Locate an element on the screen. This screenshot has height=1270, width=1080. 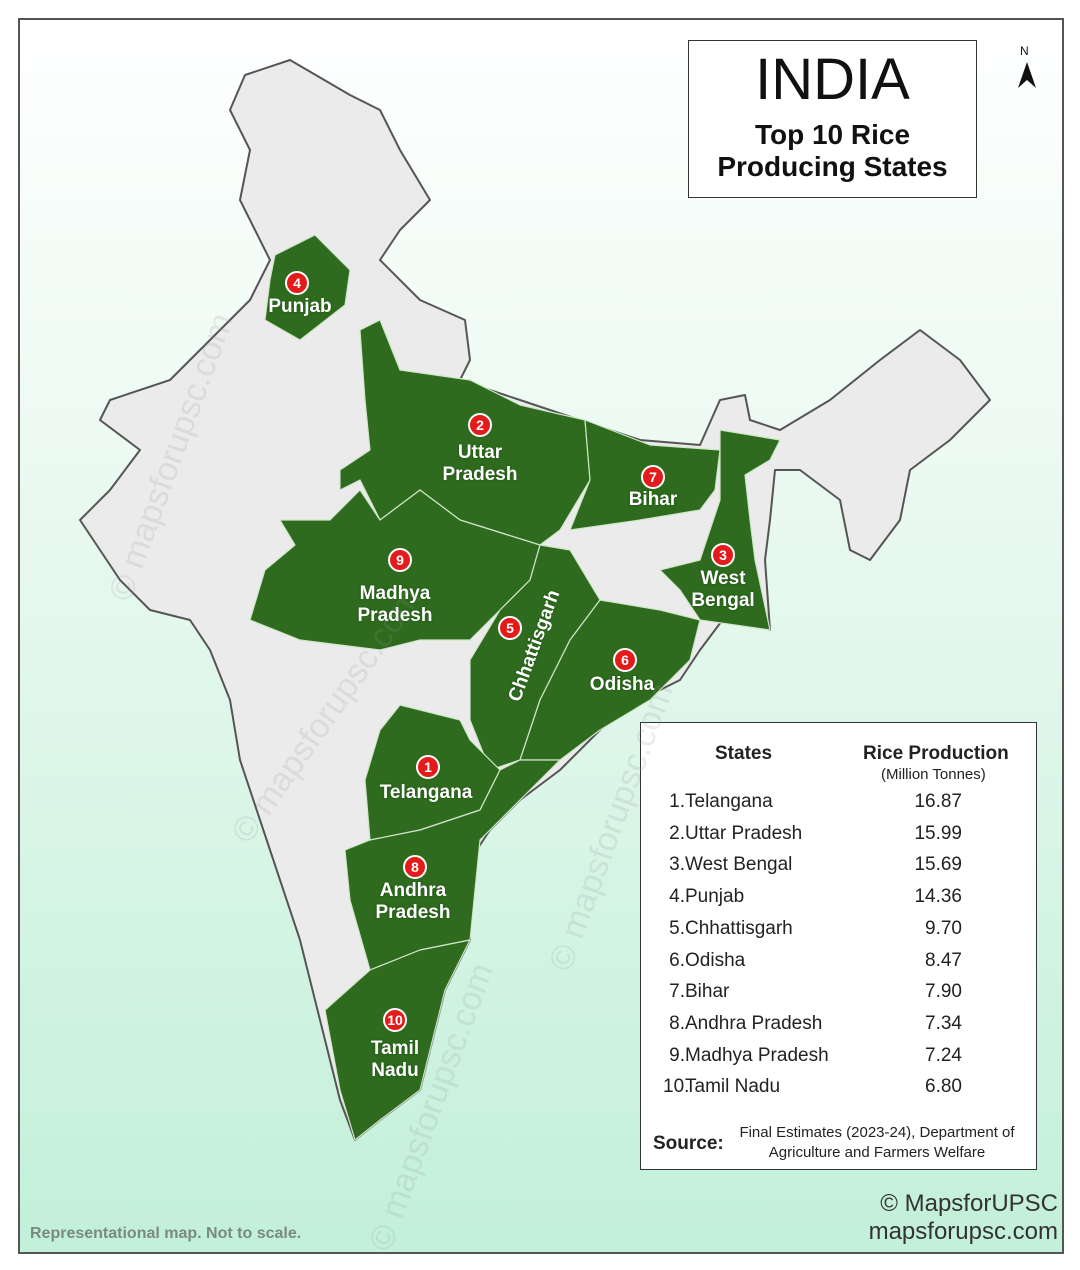
table-row: 7. Bihar 7.90 is located at coordinates (838, 996).